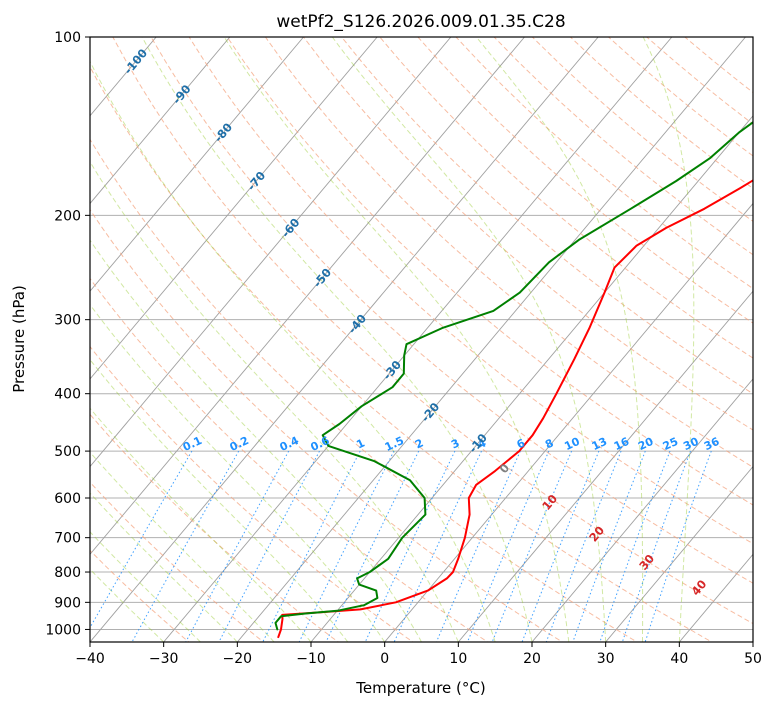 The image size is (775, 708). I want to click on isotherm-label: 40, so click(698, 587).